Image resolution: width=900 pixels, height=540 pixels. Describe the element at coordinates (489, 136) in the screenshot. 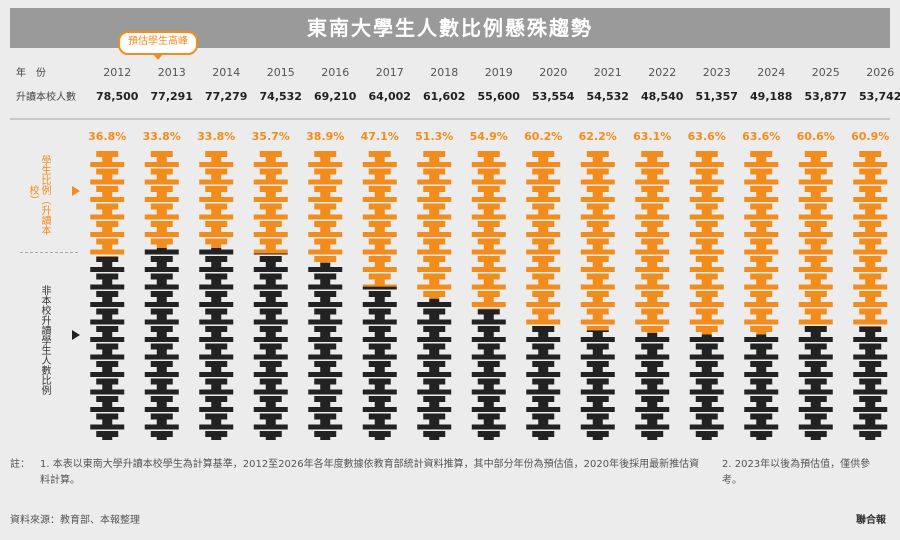

I see `pct-label: 54.9%` at that location.